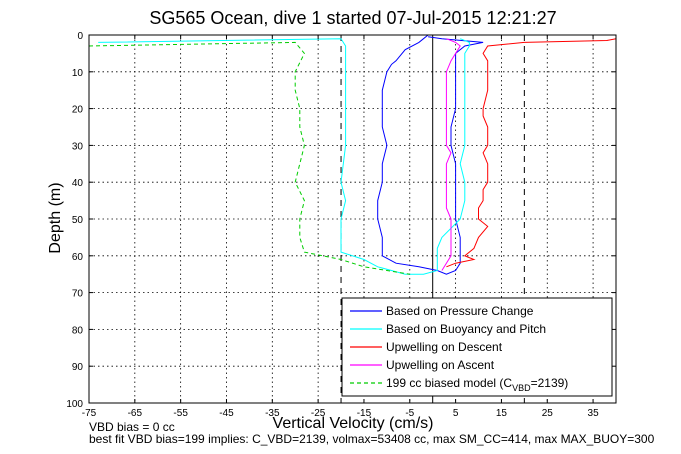  Describe the element at coordinates (409, 413) in the screenshot. I see `x-tick-label: -5` at that location.